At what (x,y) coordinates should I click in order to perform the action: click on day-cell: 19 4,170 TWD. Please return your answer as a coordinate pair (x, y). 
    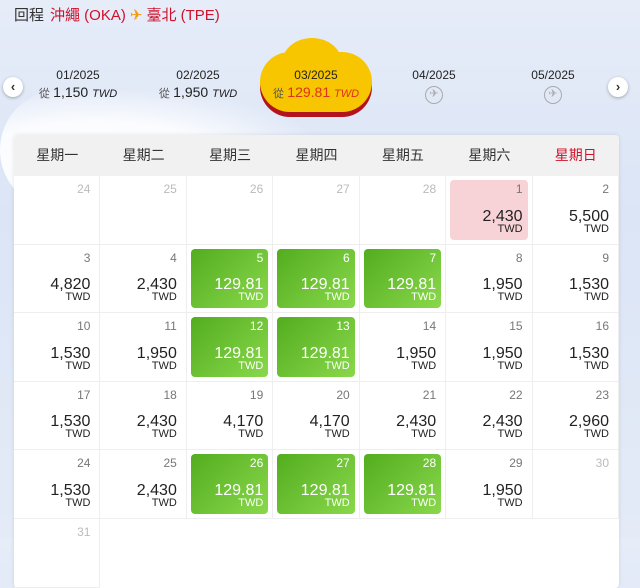
    Looking at the image, I should click on (230, 416).